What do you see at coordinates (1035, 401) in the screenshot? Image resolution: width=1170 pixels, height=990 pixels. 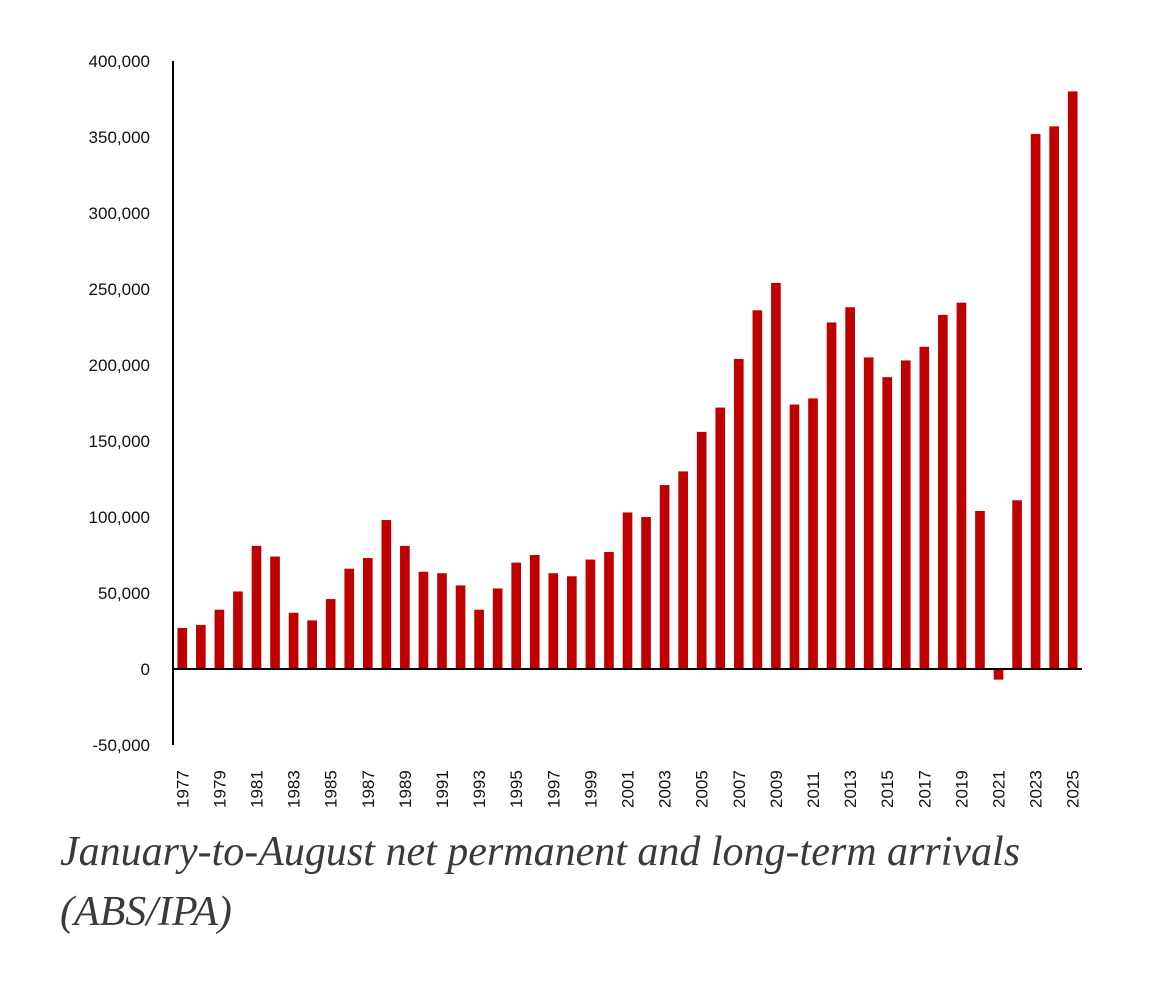 I see `bar-2023` at bounding box center [1035, 401].